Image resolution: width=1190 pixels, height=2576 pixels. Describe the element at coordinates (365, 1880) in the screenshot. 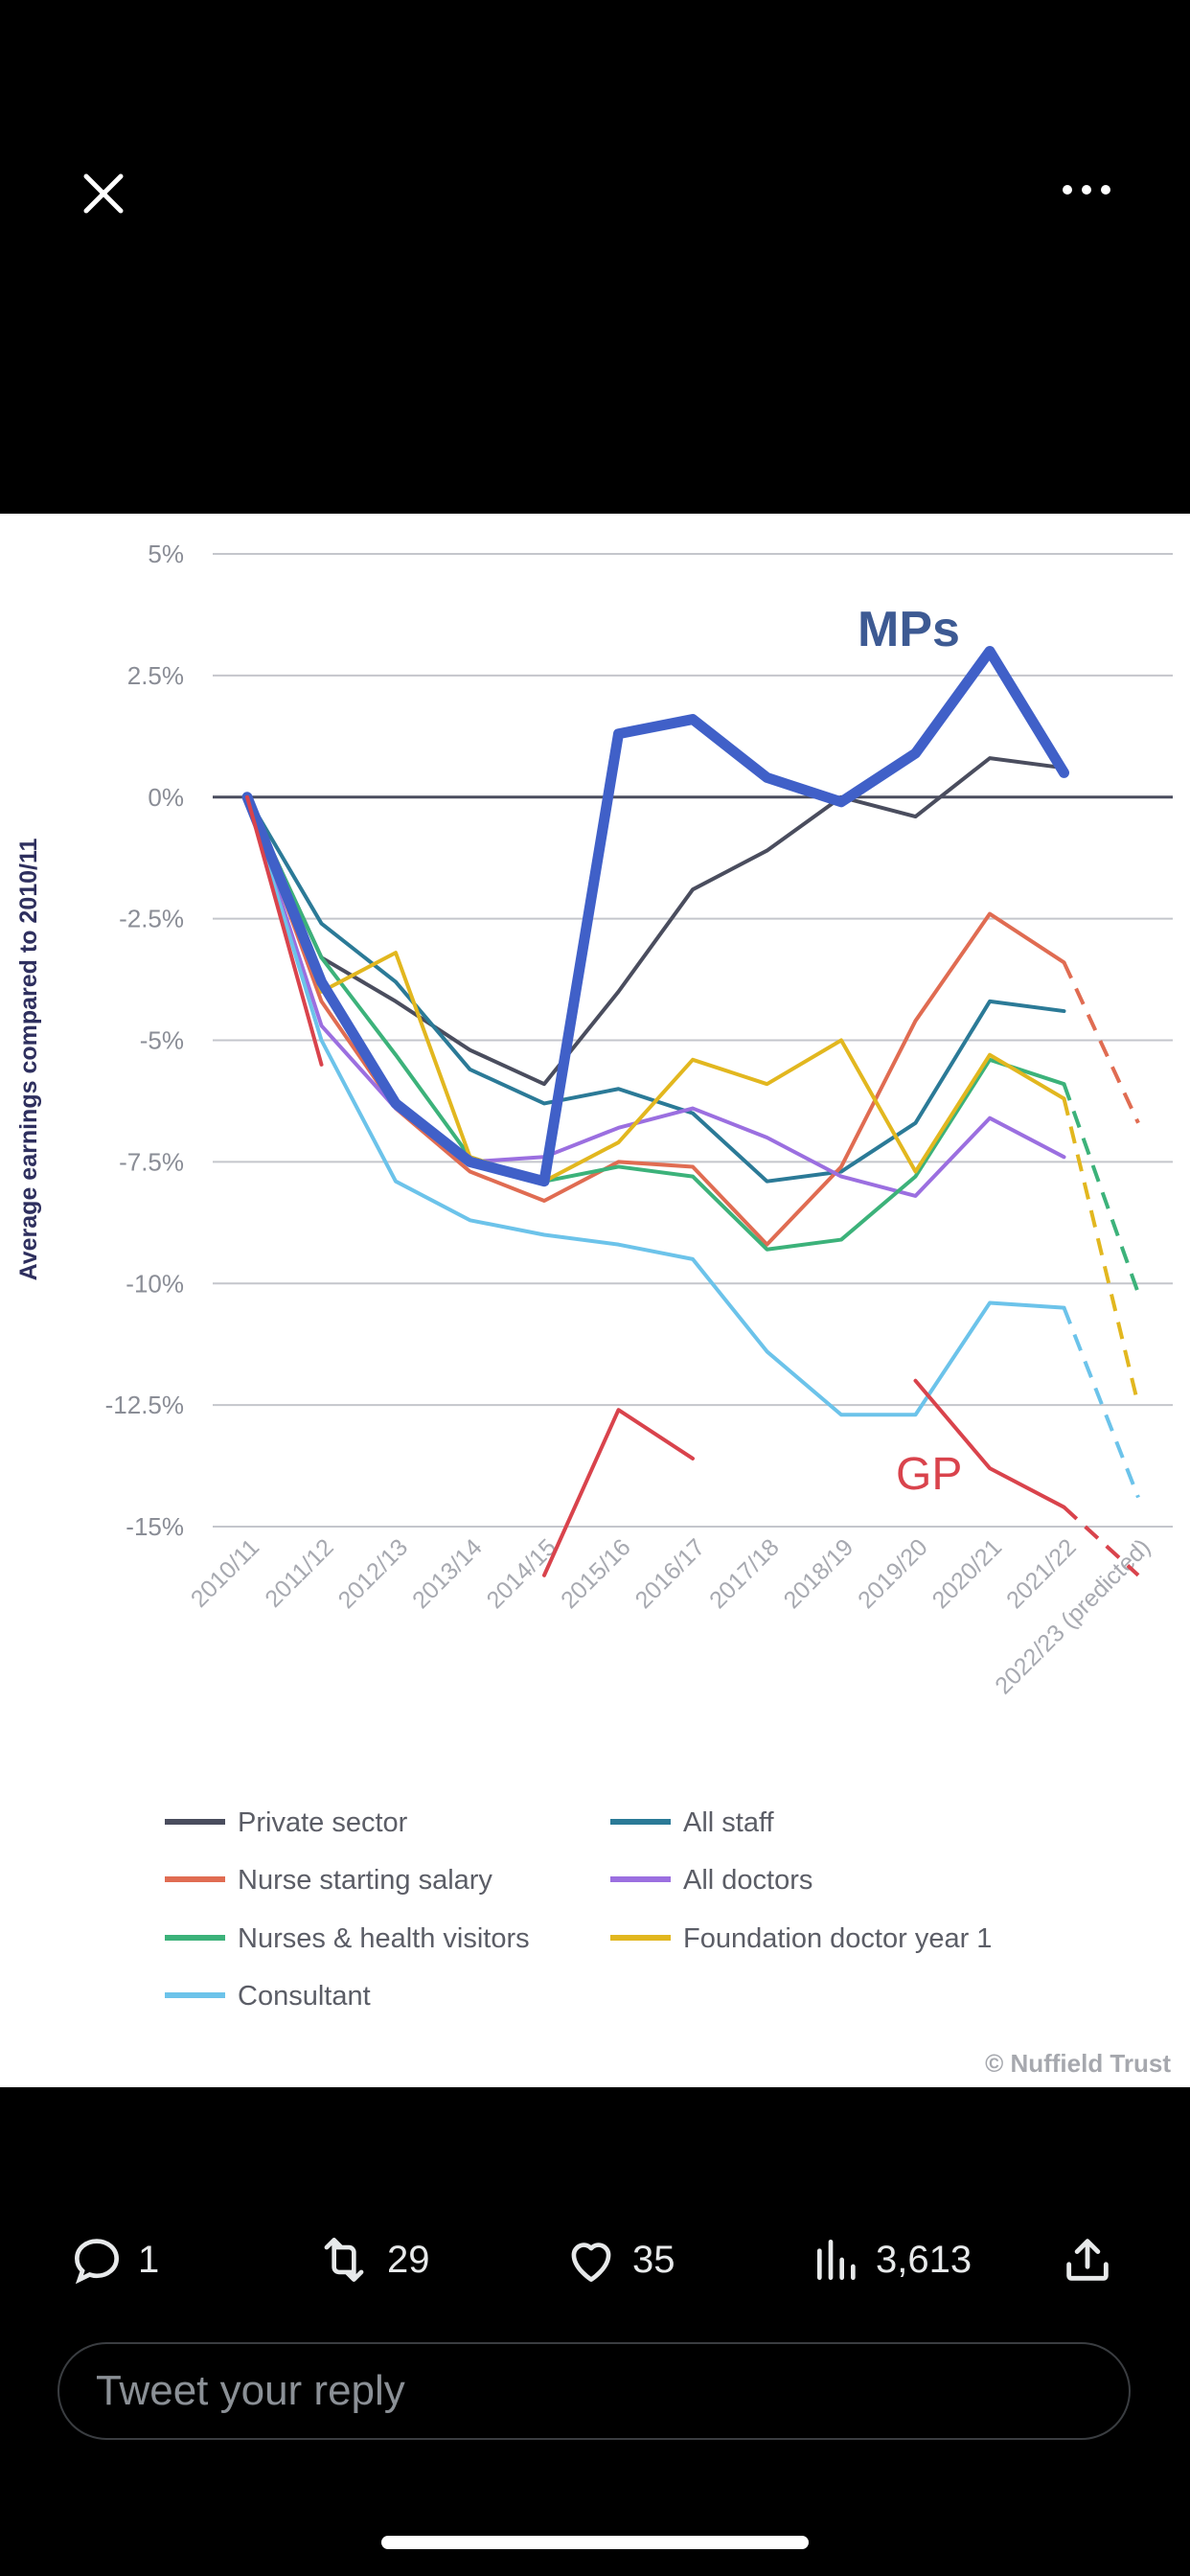

I see `legend-label: Nurse starting salary` at that location.